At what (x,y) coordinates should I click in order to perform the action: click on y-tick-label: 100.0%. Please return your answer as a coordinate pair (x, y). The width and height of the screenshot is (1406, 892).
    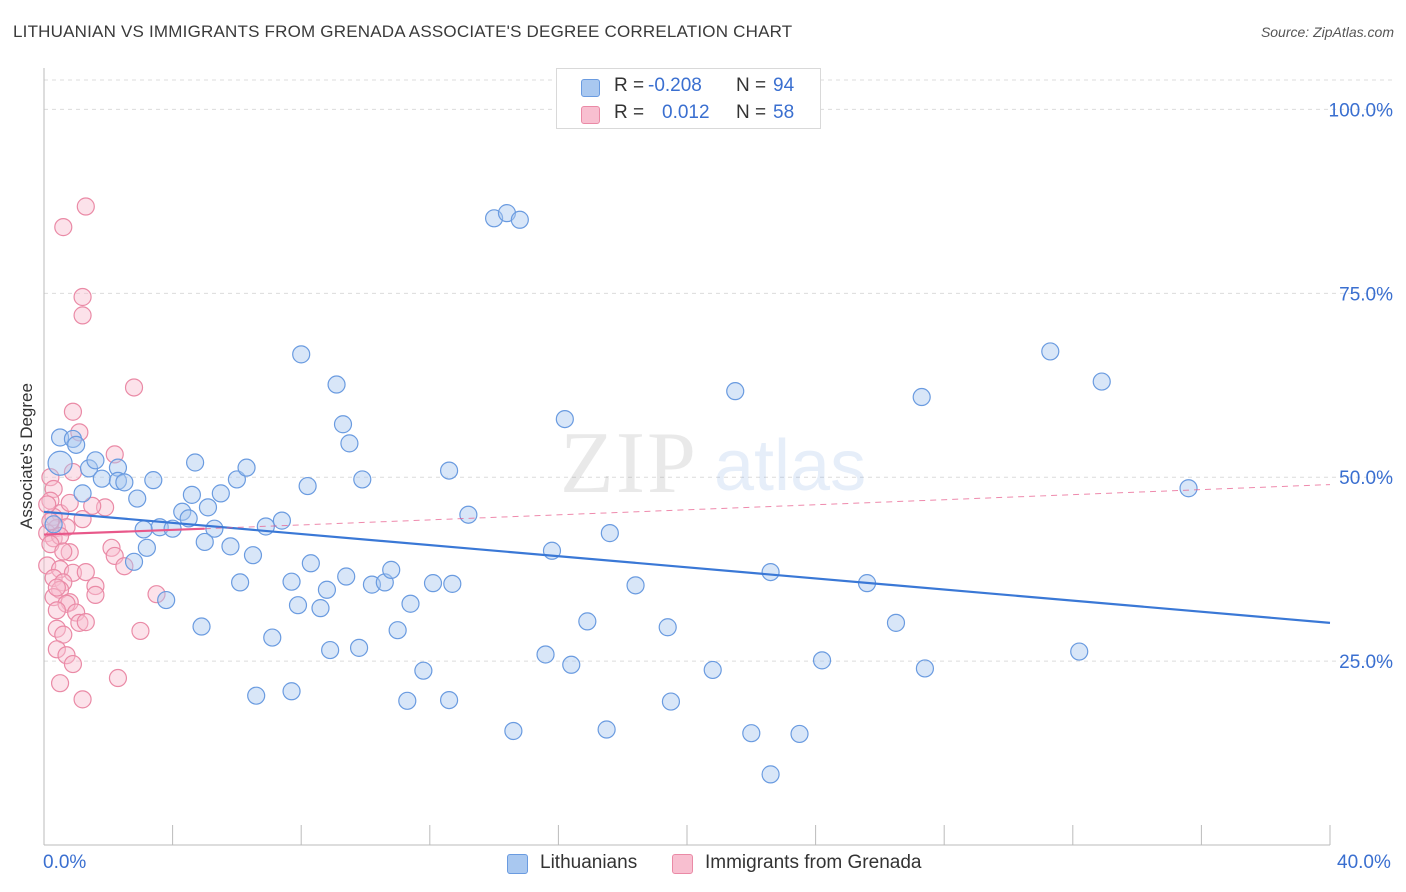
    Looking at the image, I should click on (1361, 110).